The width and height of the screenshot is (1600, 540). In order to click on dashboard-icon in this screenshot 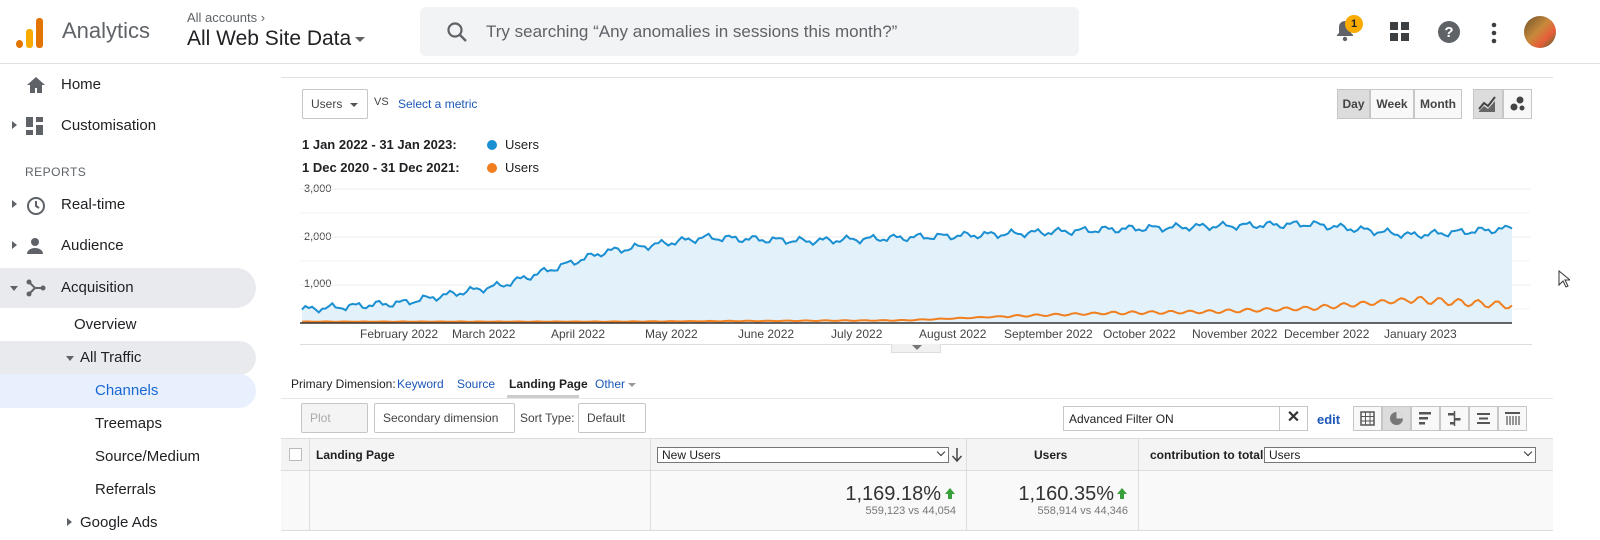, I will do `click(34, 126)`.